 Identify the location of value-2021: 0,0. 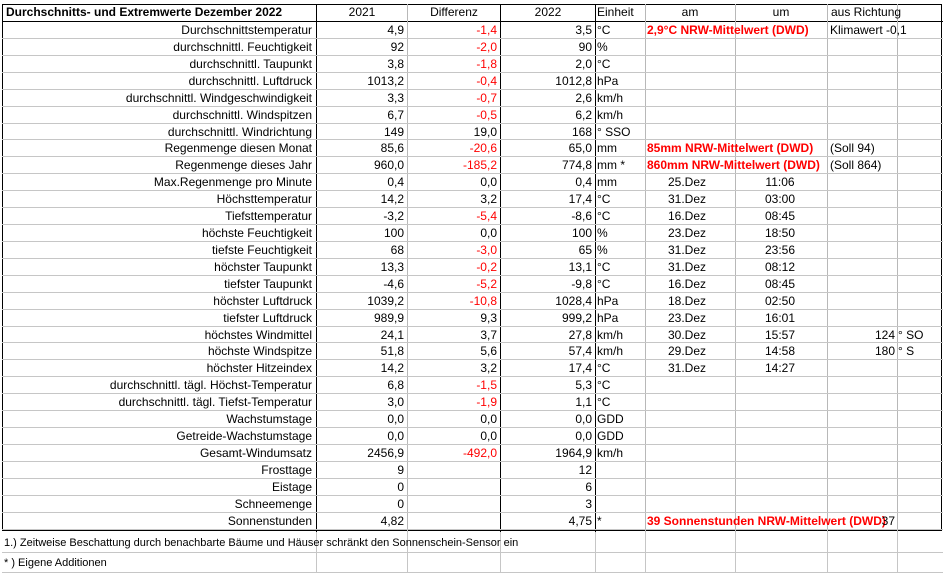
(395, 419).